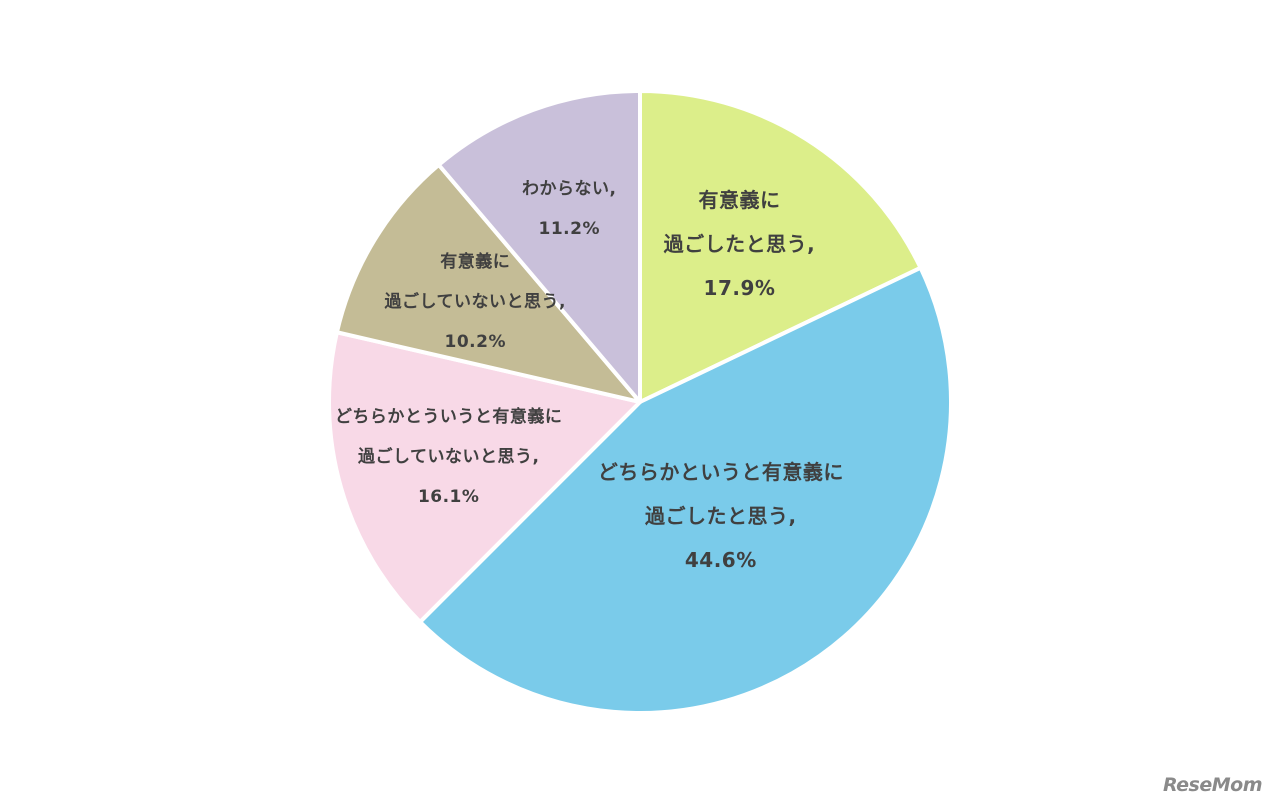  I want to click on slice-label-text: どちらかというと有意義に, so click(720, 472).